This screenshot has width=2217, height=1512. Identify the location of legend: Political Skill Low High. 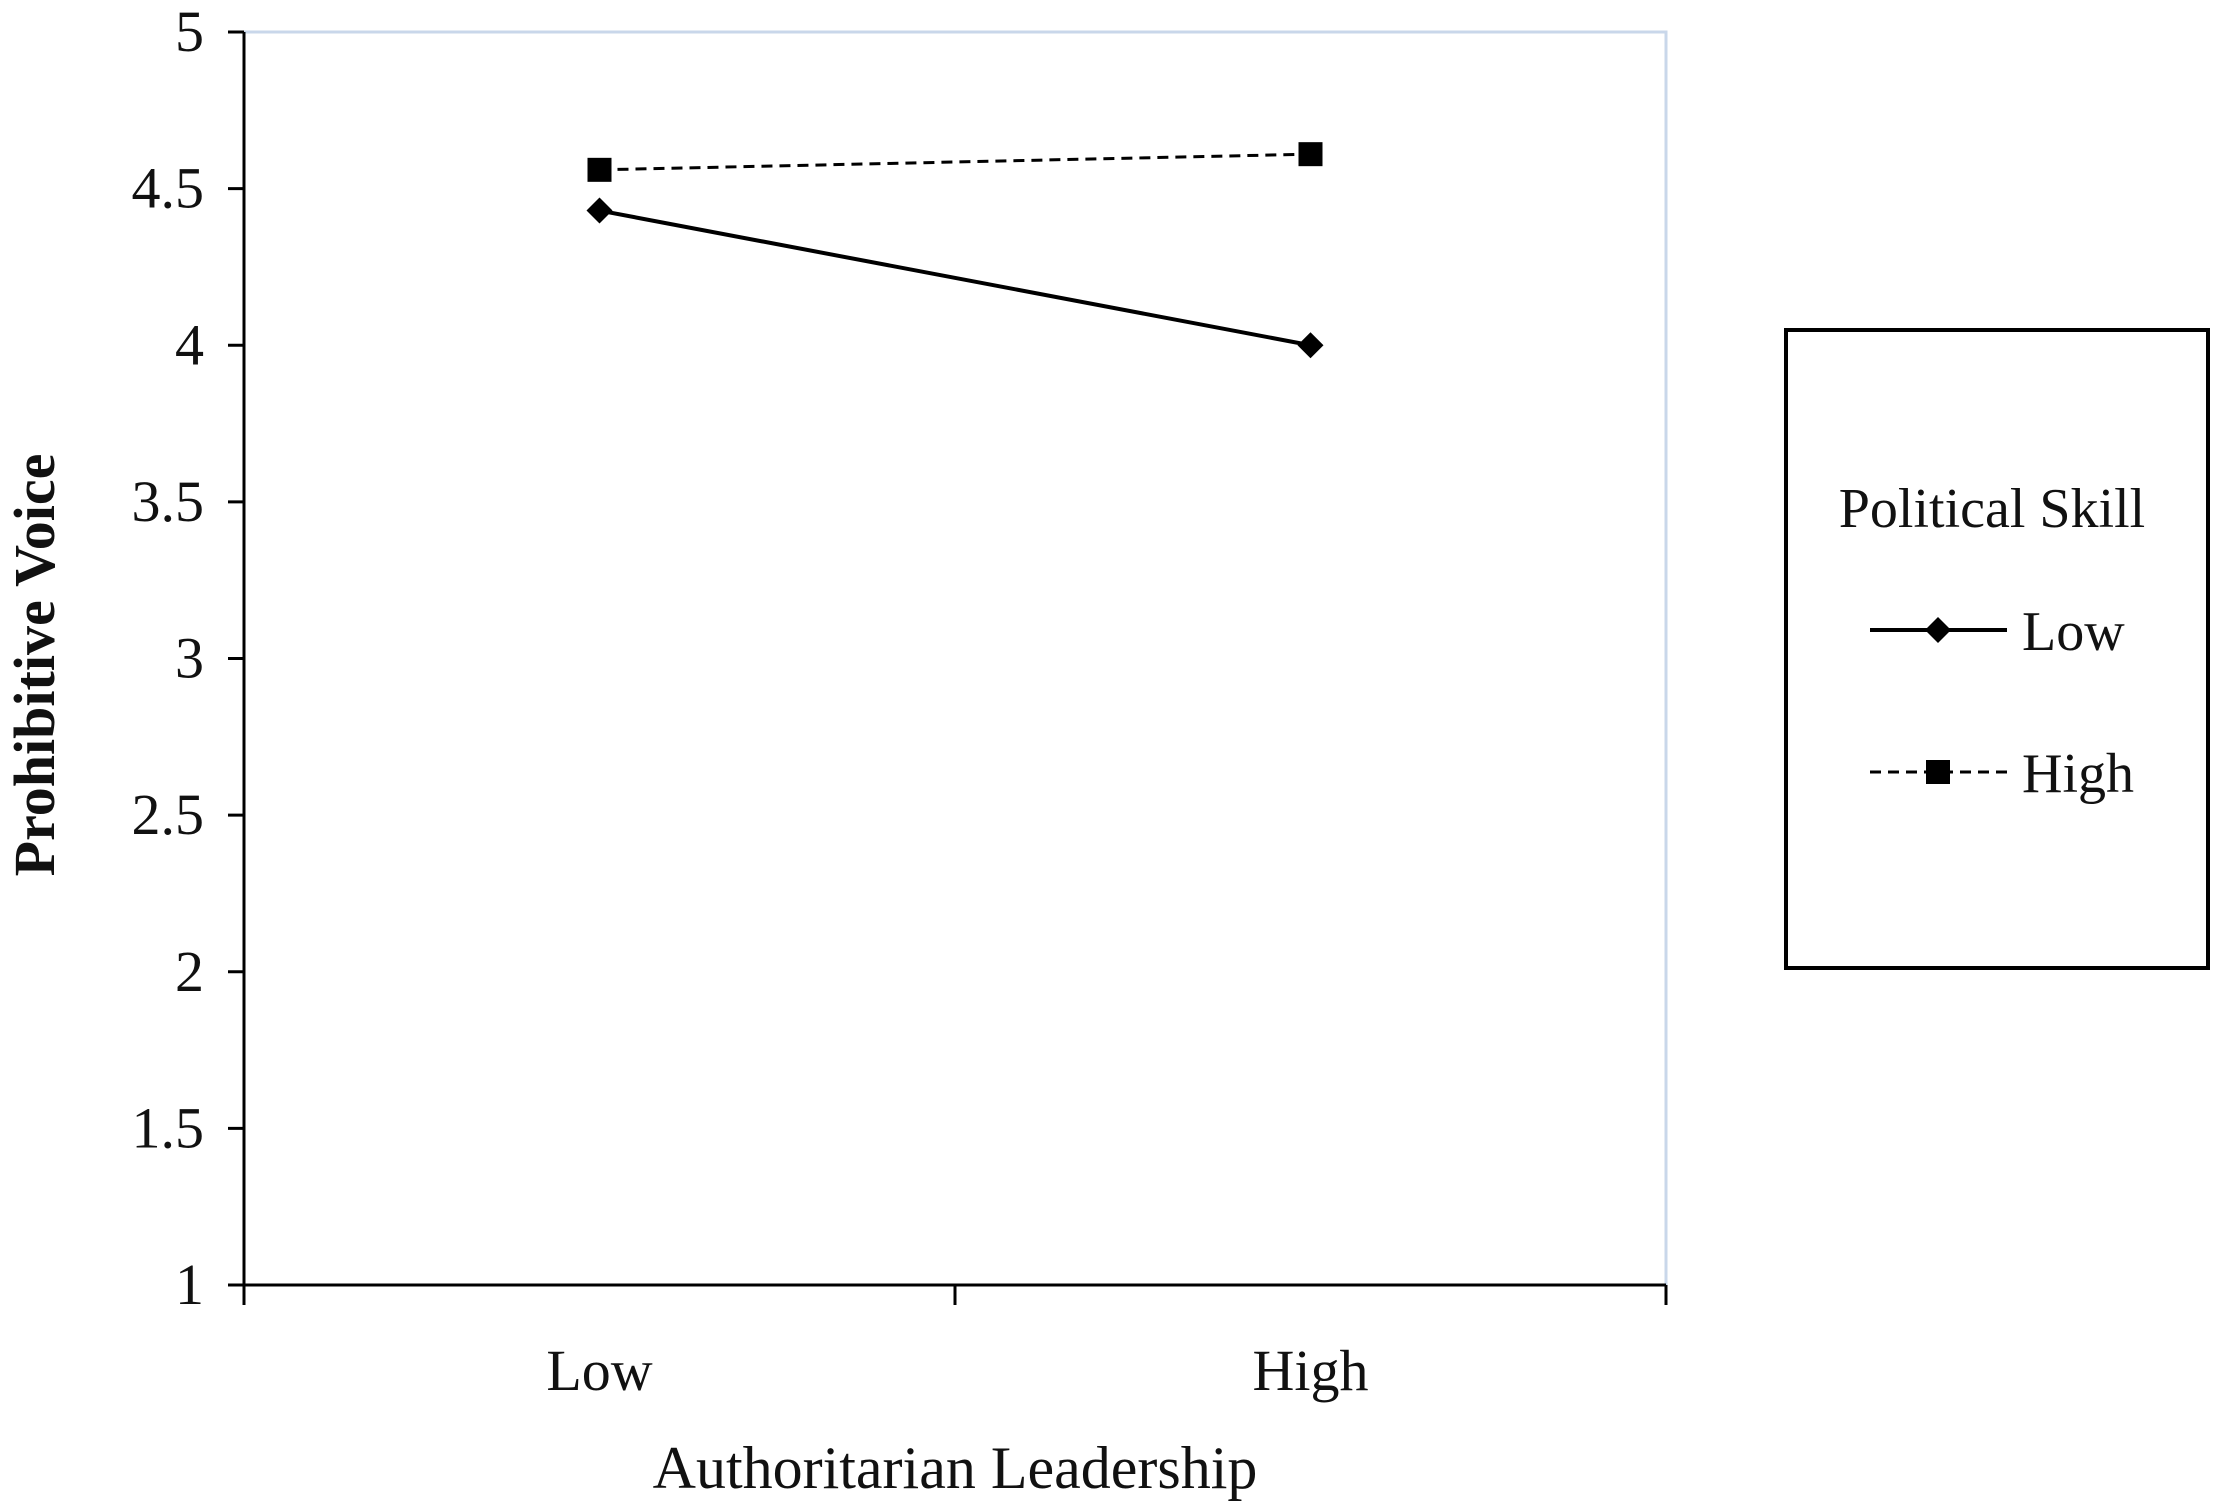
(1997, 649).